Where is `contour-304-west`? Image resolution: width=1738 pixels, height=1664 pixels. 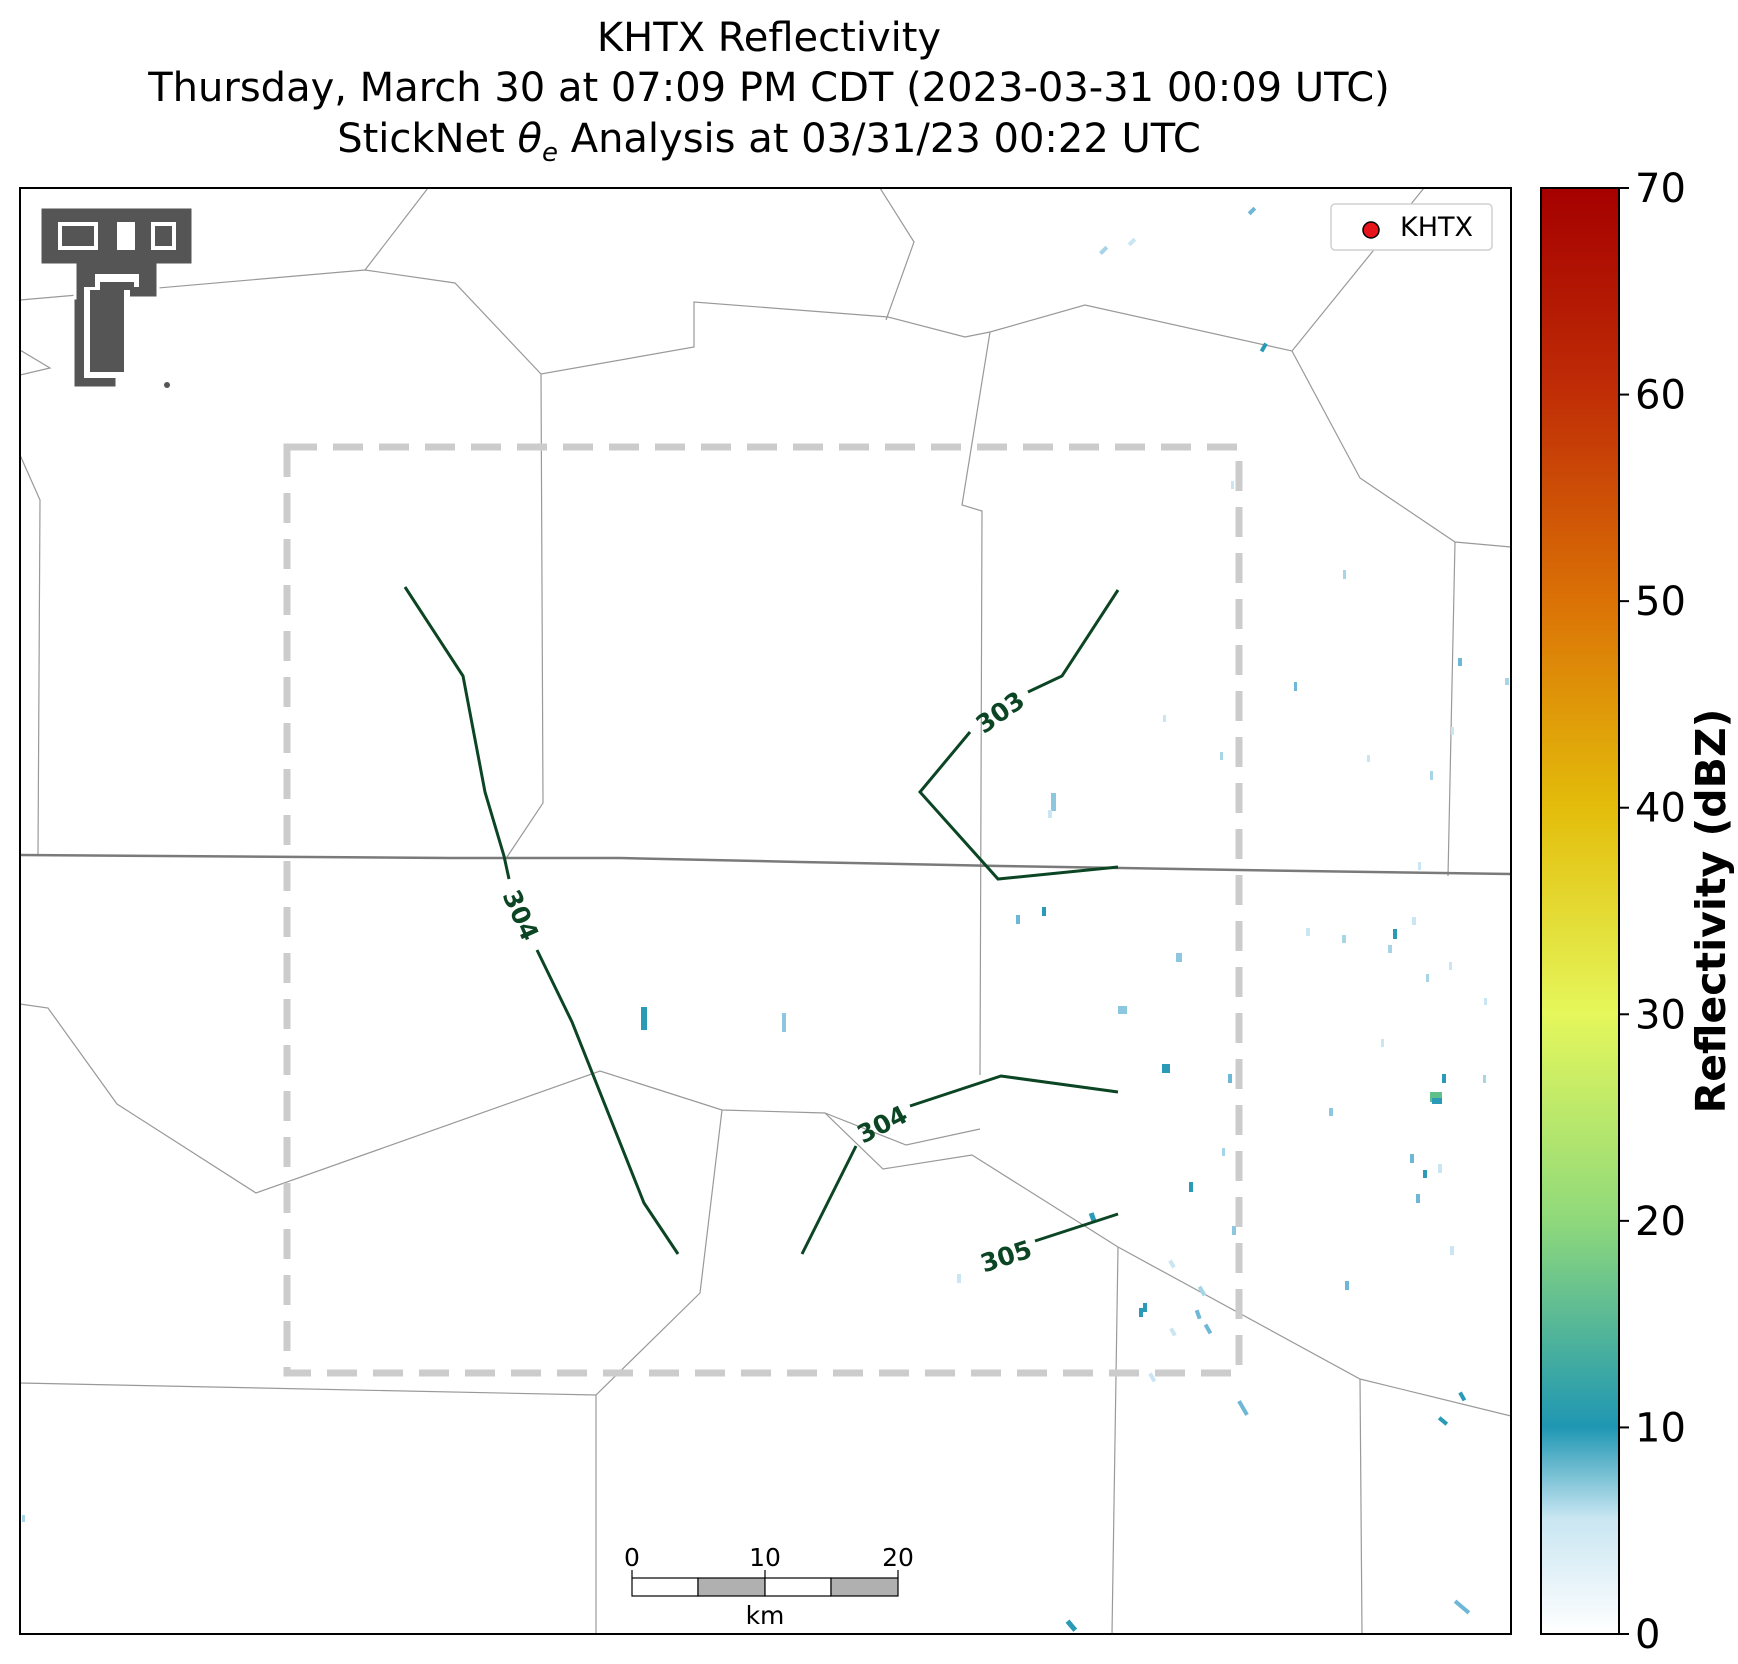
contour-304-west is located at coordinates (457, 733).